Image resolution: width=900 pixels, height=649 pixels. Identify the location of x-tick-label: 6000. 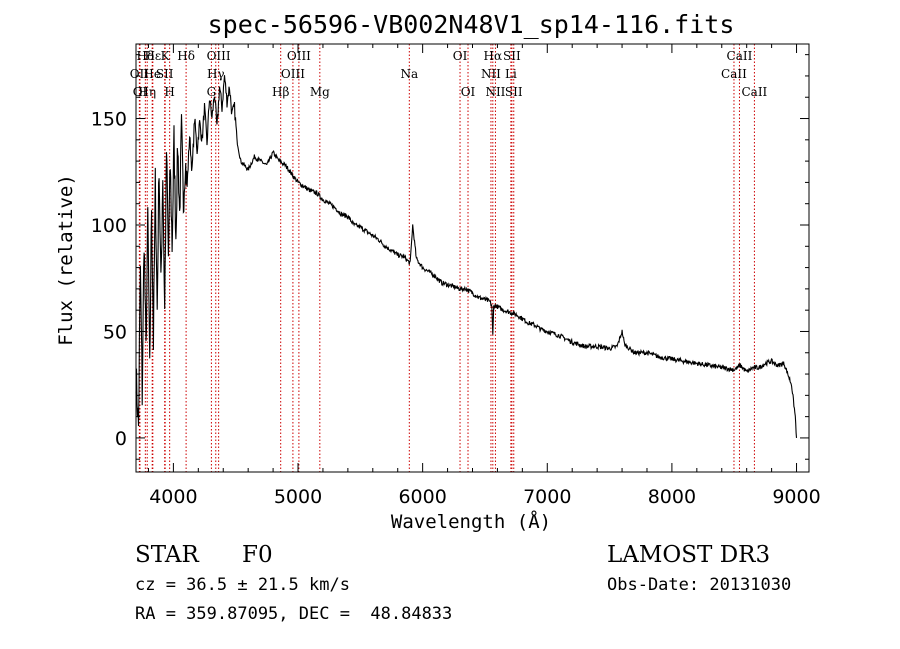
(422, 497).